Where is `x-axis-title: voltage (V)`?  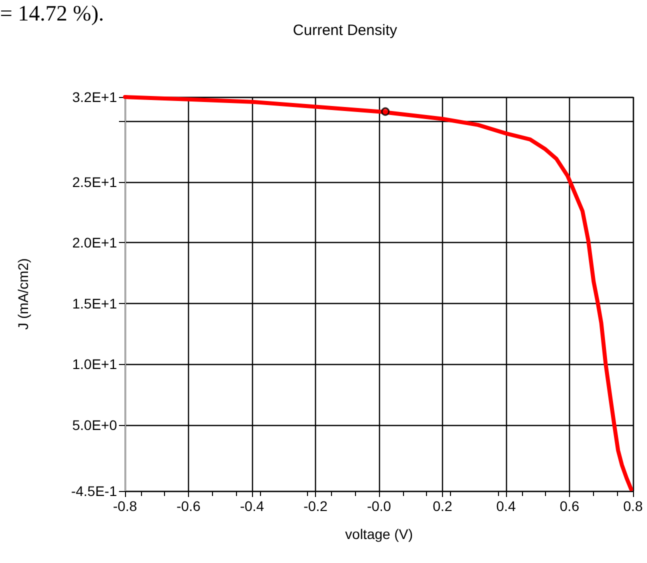
x-axis-title: voltage (V) is located at coordinates (379, 534).